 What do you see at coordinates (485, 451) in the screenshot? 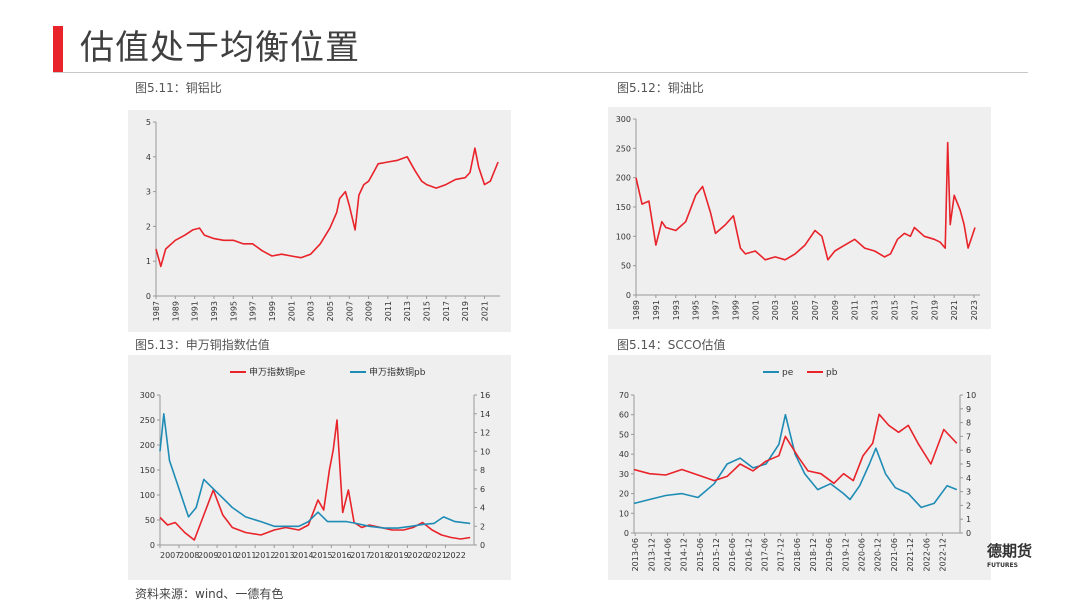
I see `y2-tick-label: 10` at bounding box center [485, 451].